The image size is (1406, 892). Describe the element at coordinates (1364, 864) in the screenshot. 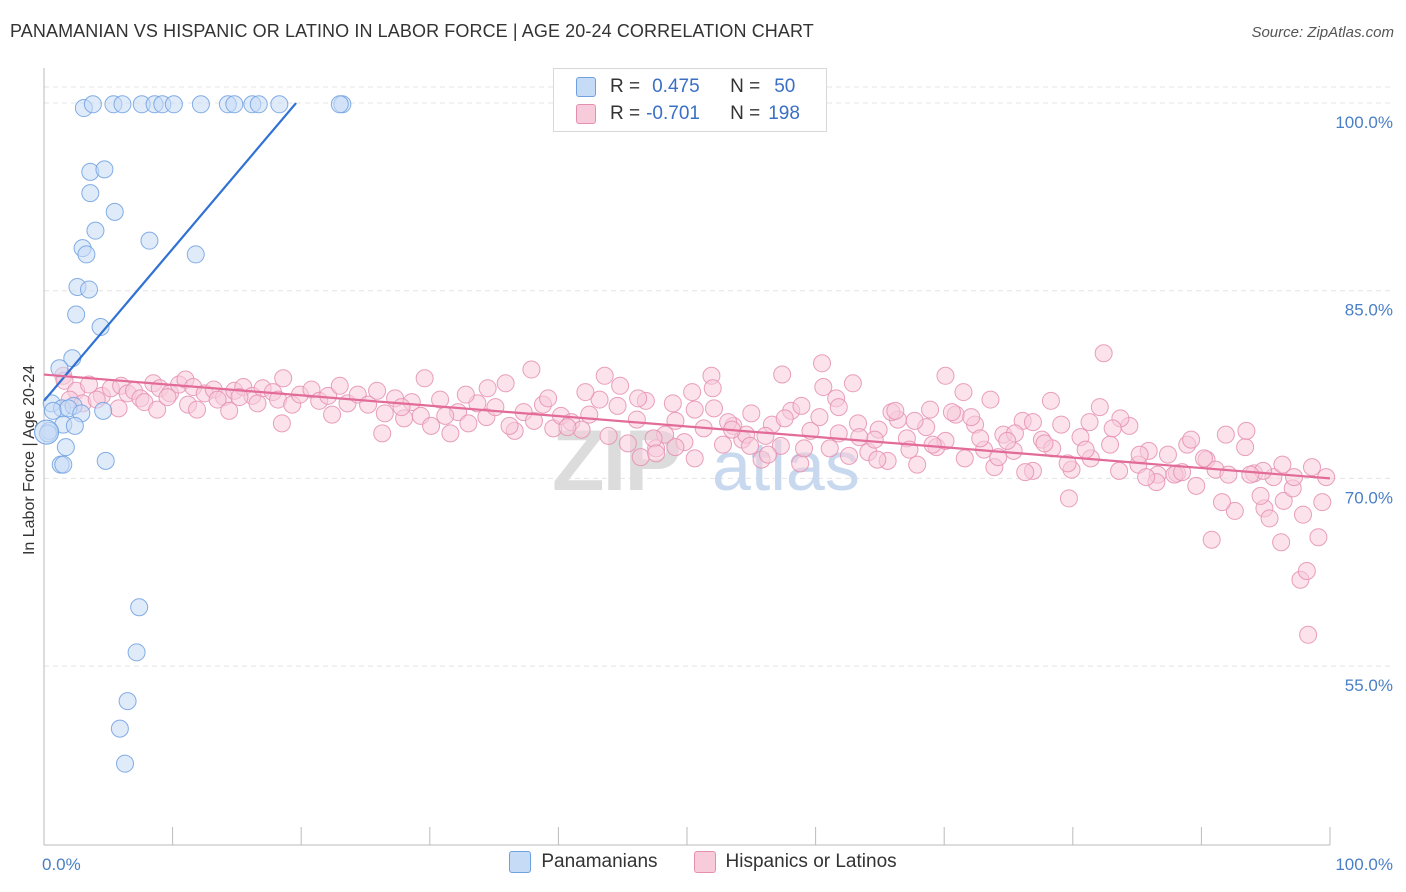

I see `x-tick-label: 100.0%` at that location.